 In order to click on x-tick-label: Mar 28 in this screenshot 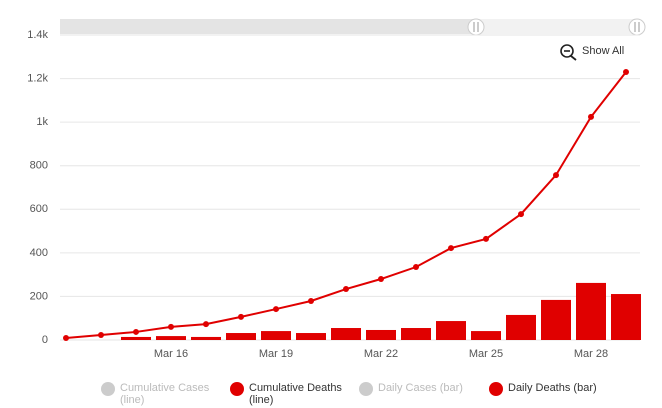, I will do `click(591, 354)`.